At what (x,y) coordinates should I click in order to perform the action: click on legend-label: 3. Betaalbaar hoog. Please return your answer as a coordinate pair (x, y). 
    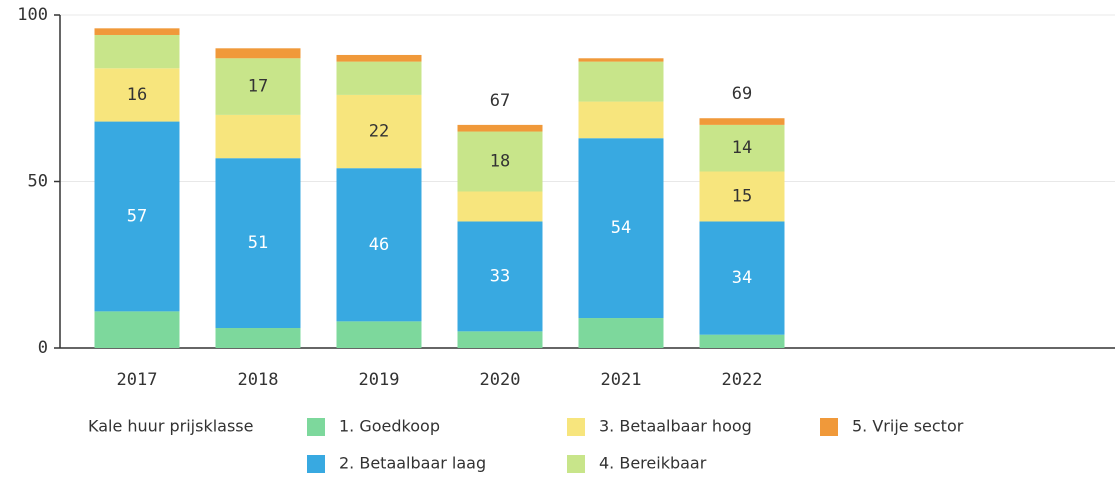
    Looking at the image, I should click on (675, 426).